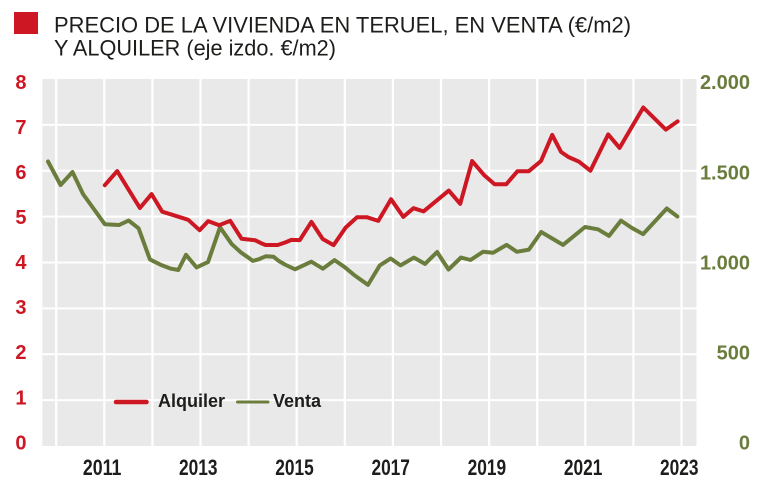 Image resolution: width=757 pixels, height=492 pixels. What do you see at coordinates (20, 398) in the screenshot?
I see `svg-text: 1` at bounding box center [20, 398].